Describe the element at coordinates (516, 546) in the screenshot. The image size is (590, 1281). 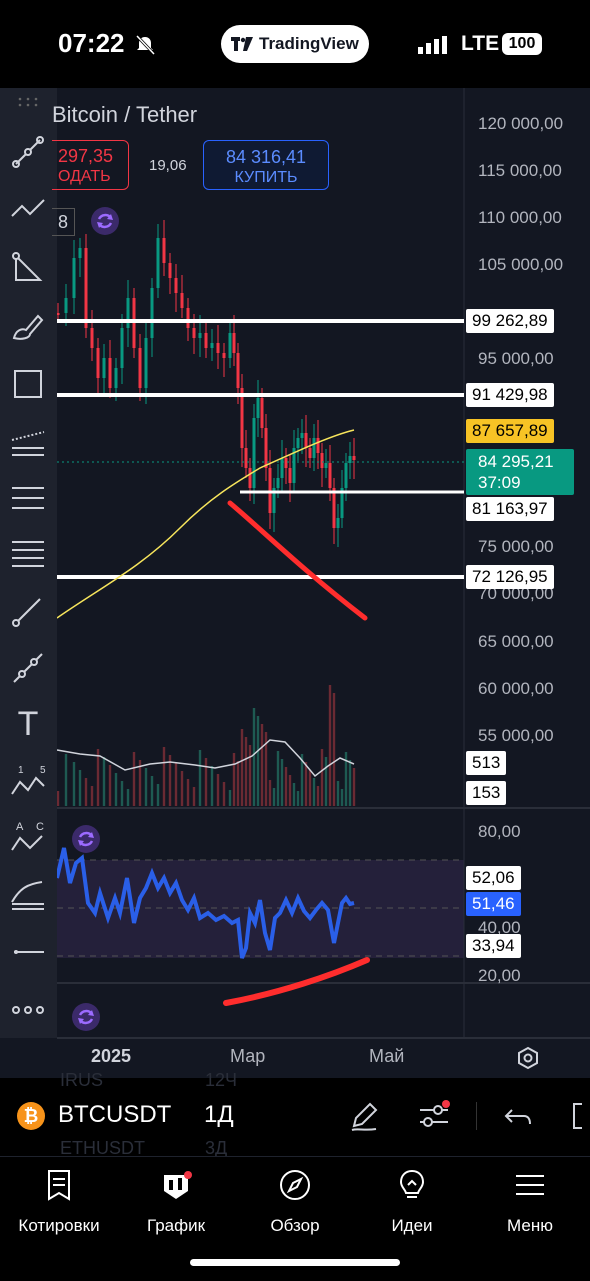
I see `price-axis-label: 75 000,00` at that location.